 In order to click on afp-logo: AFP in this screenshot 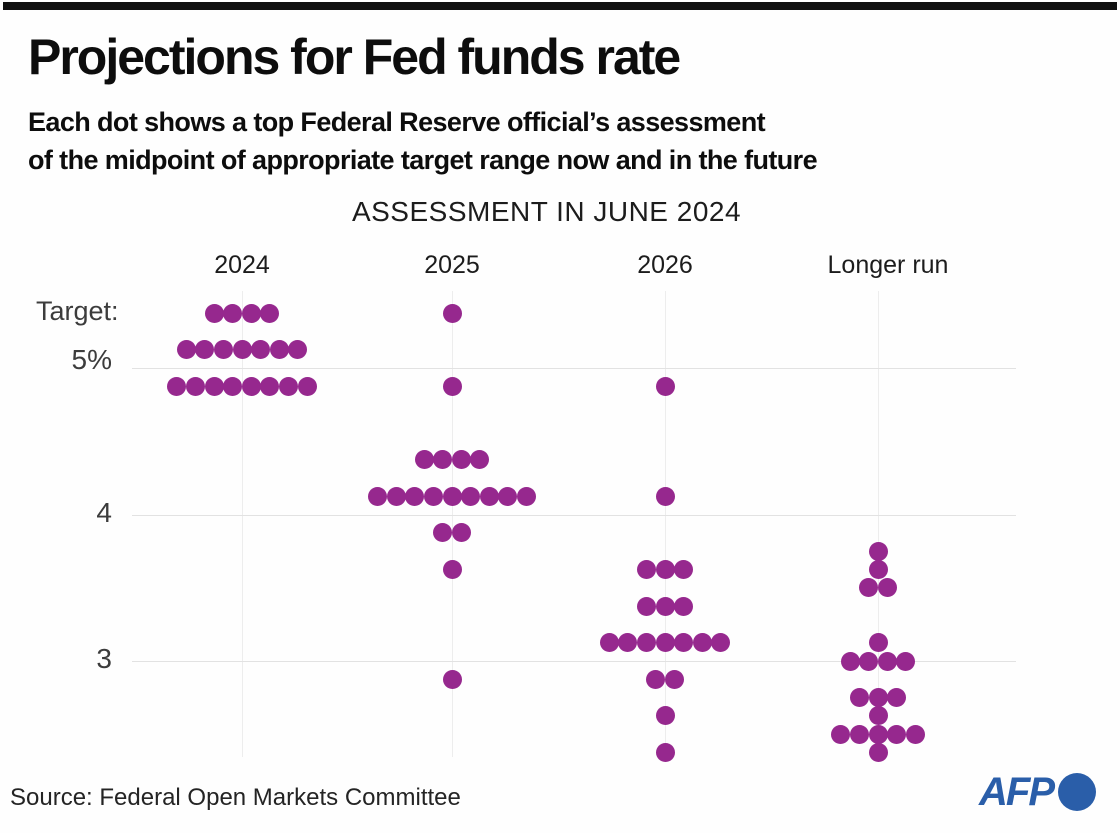, I will do `click(1037, 792)`.